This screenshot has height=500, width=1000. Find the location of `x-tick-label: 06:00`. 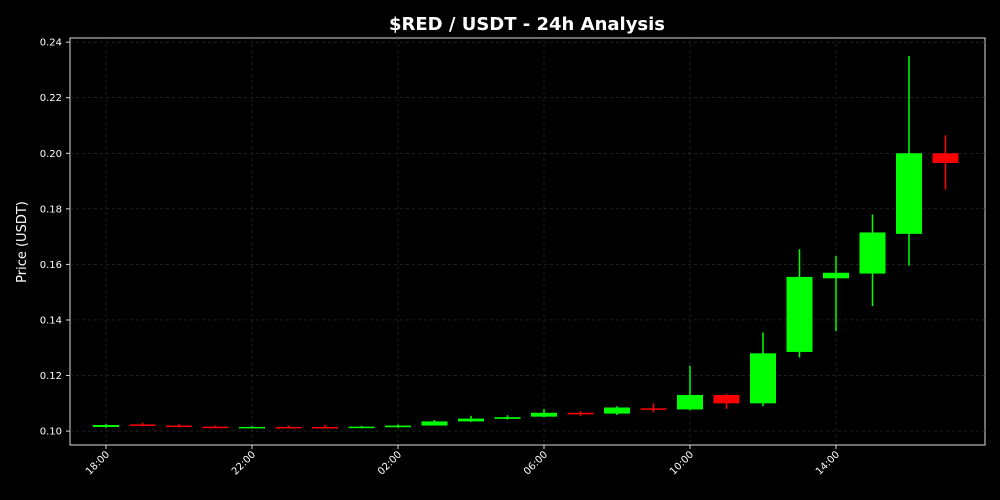

x-tick-label: 06:00 is located at coordinates (536, 463).